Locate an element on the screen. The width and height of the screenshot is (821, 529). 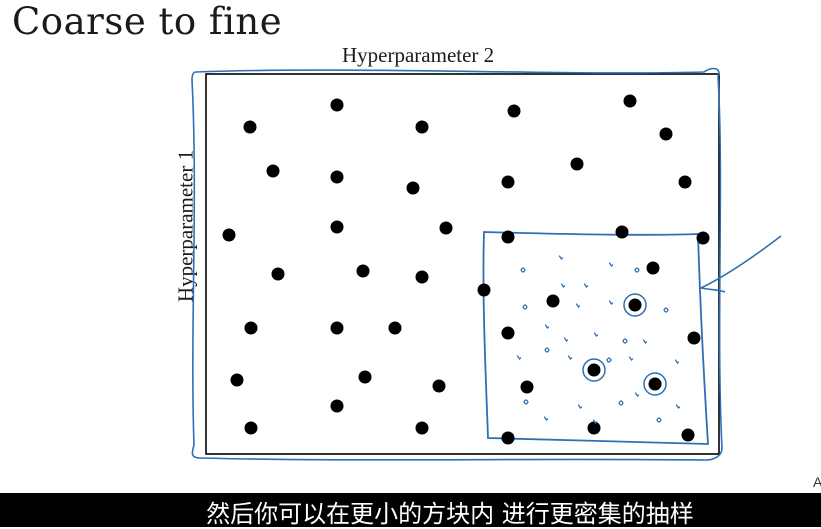
slide-title: Coarse to fine is located at coordinates (147, 21).